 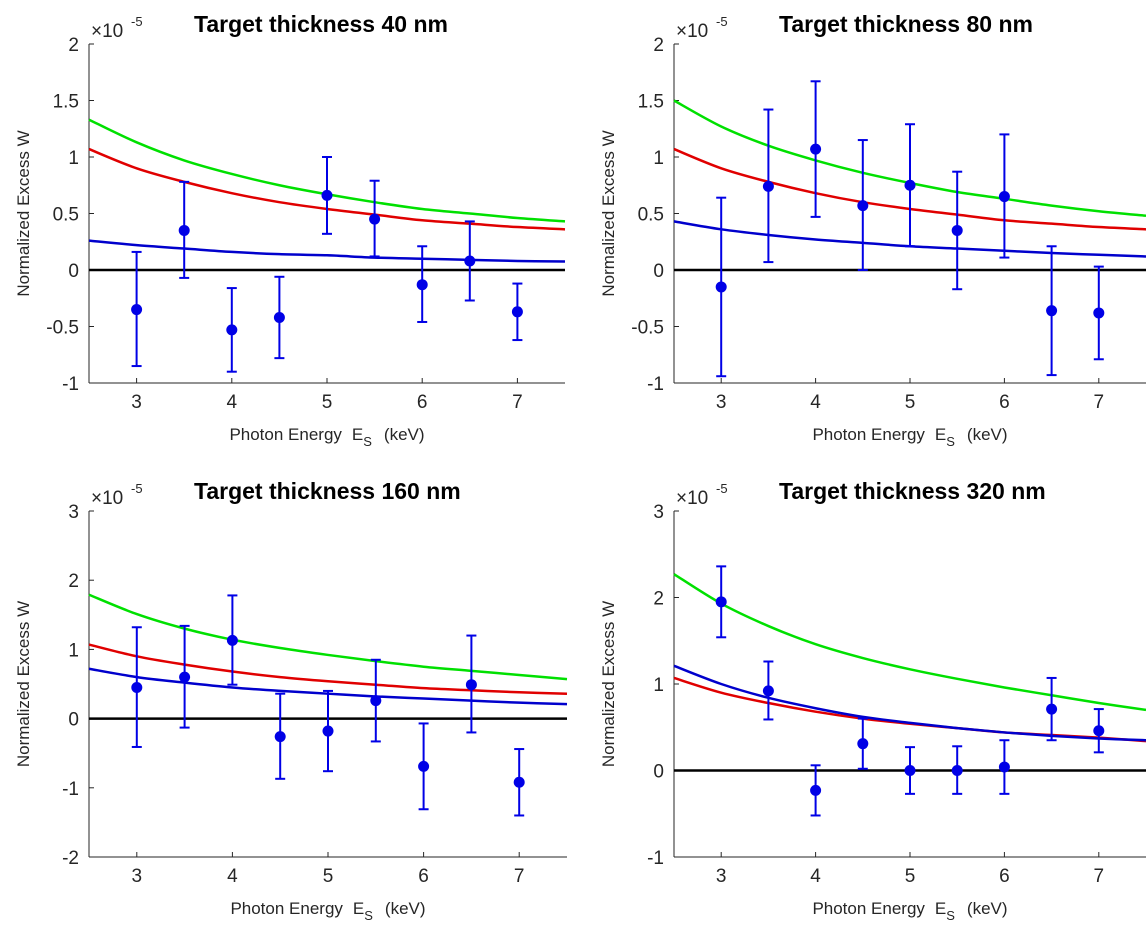 I want to click on y-tick-label: 0.5, so click(x=651, y=215).